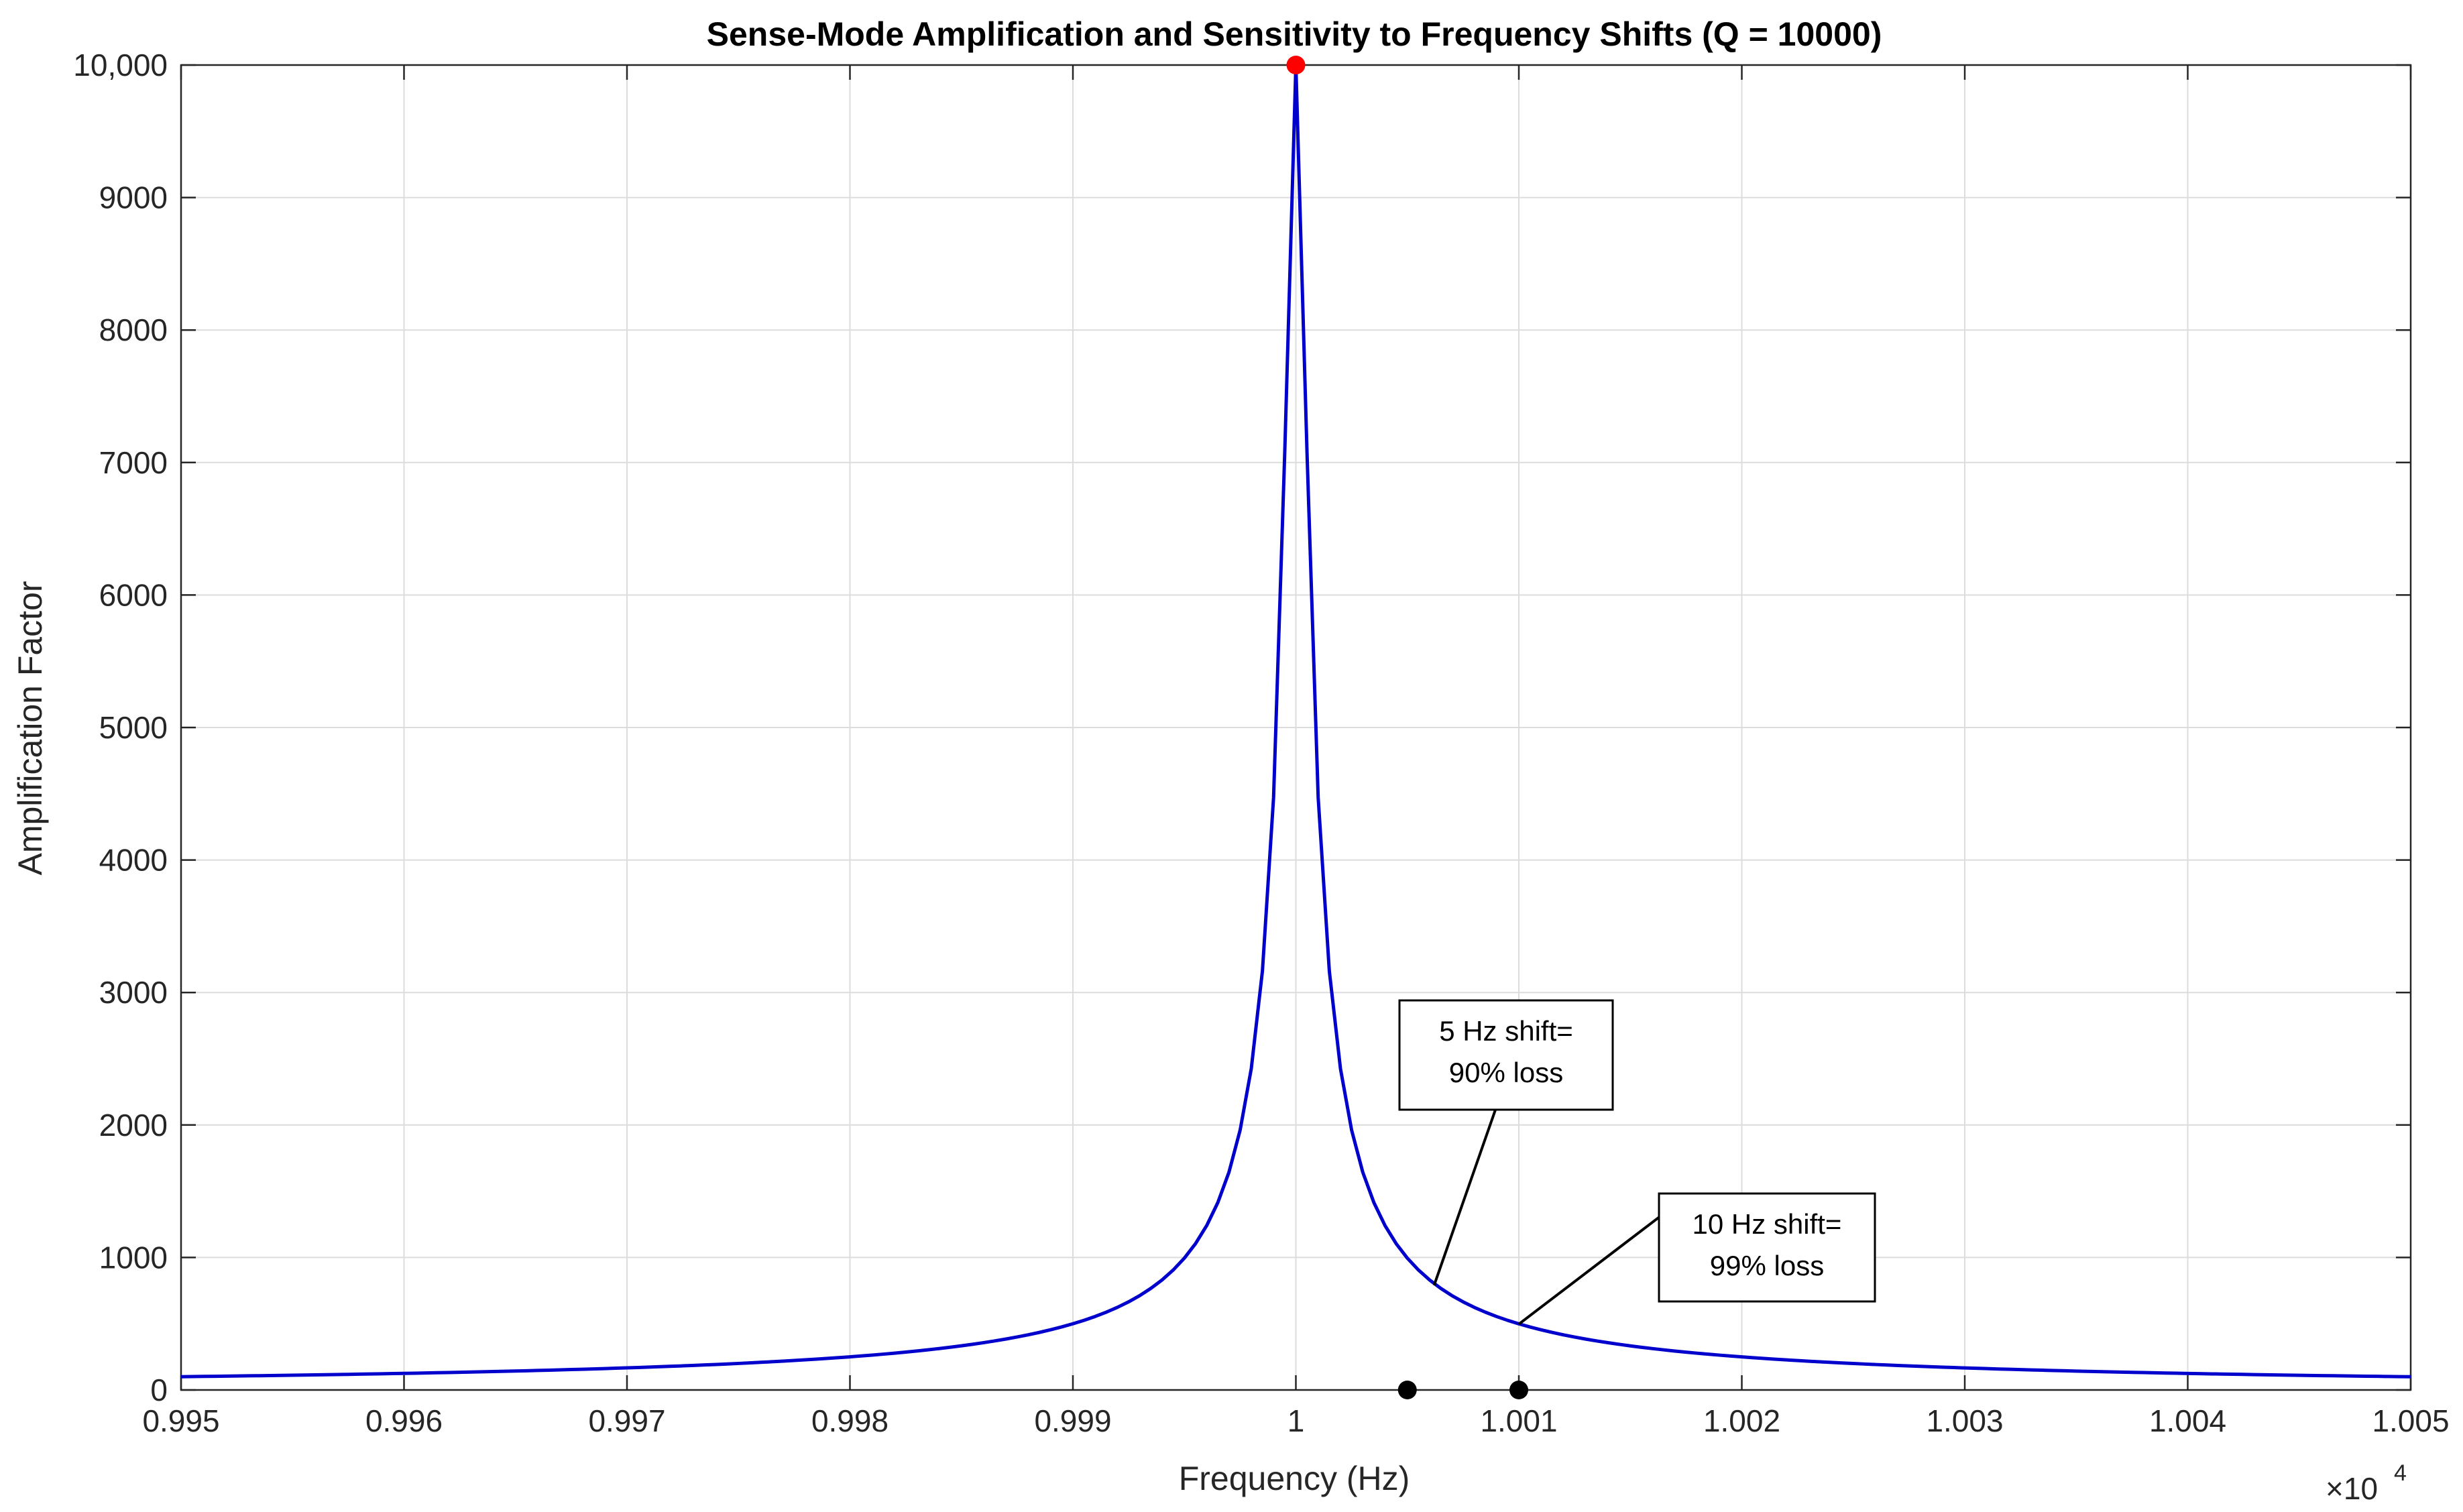  What do you see at coordinates (2352, 1489) in the screenshot?
I see `x-axis-exponent-base: ×10` at bounding box center [2352, 1489].